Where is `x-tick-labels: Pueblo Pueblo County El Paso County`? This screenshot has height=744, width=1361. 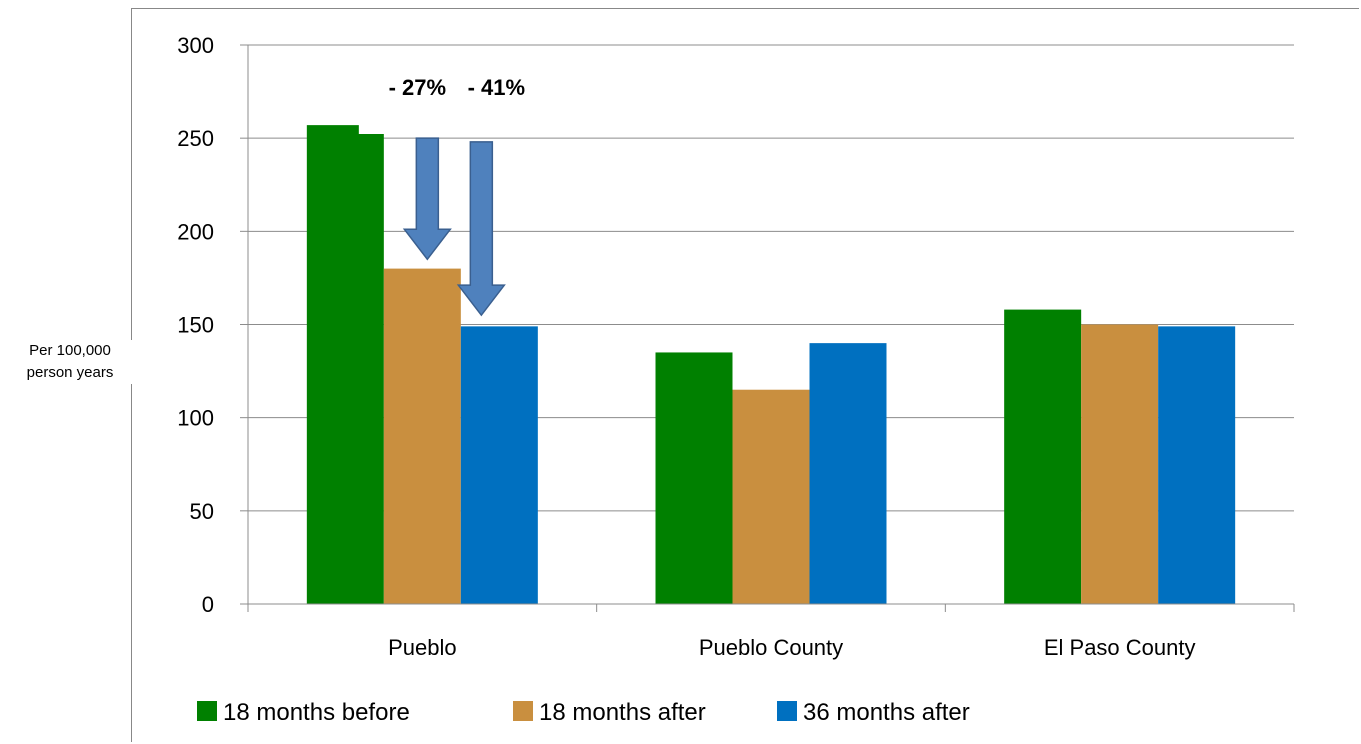
x-tick-labels: Pueblo Pueblo County El Paso County is located at coordinates (791, 647).